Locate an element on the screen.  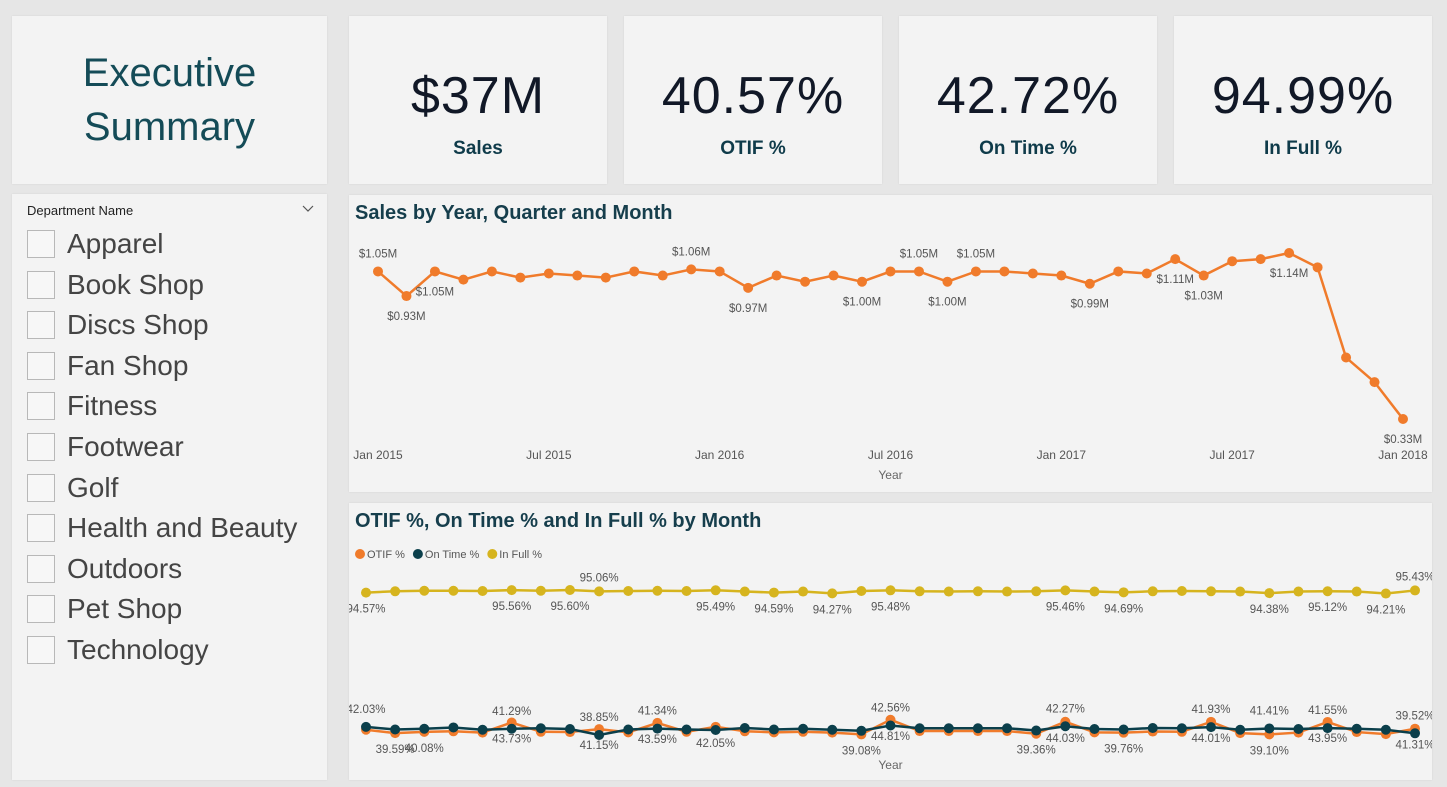
slicer-item: Outdoors is located at coordinates (104, 568).